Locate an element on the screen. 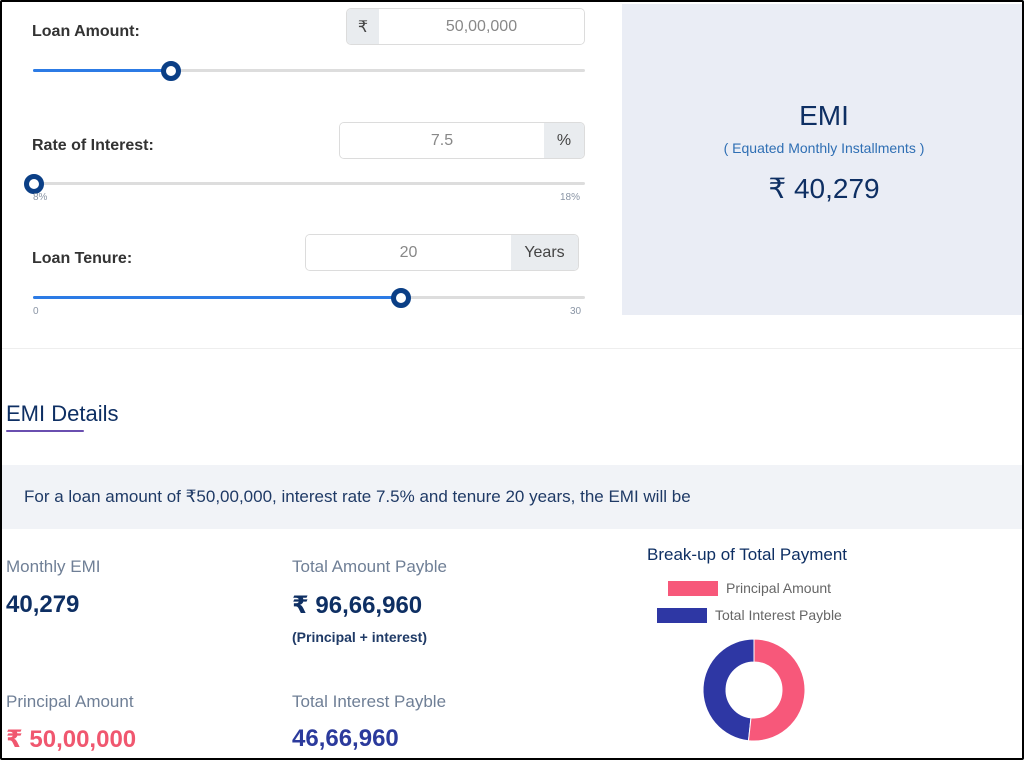 The height and width of the screenshot is (760, 1024). legend-item-principal: Principal Amount is located at coordinates (749, 588).